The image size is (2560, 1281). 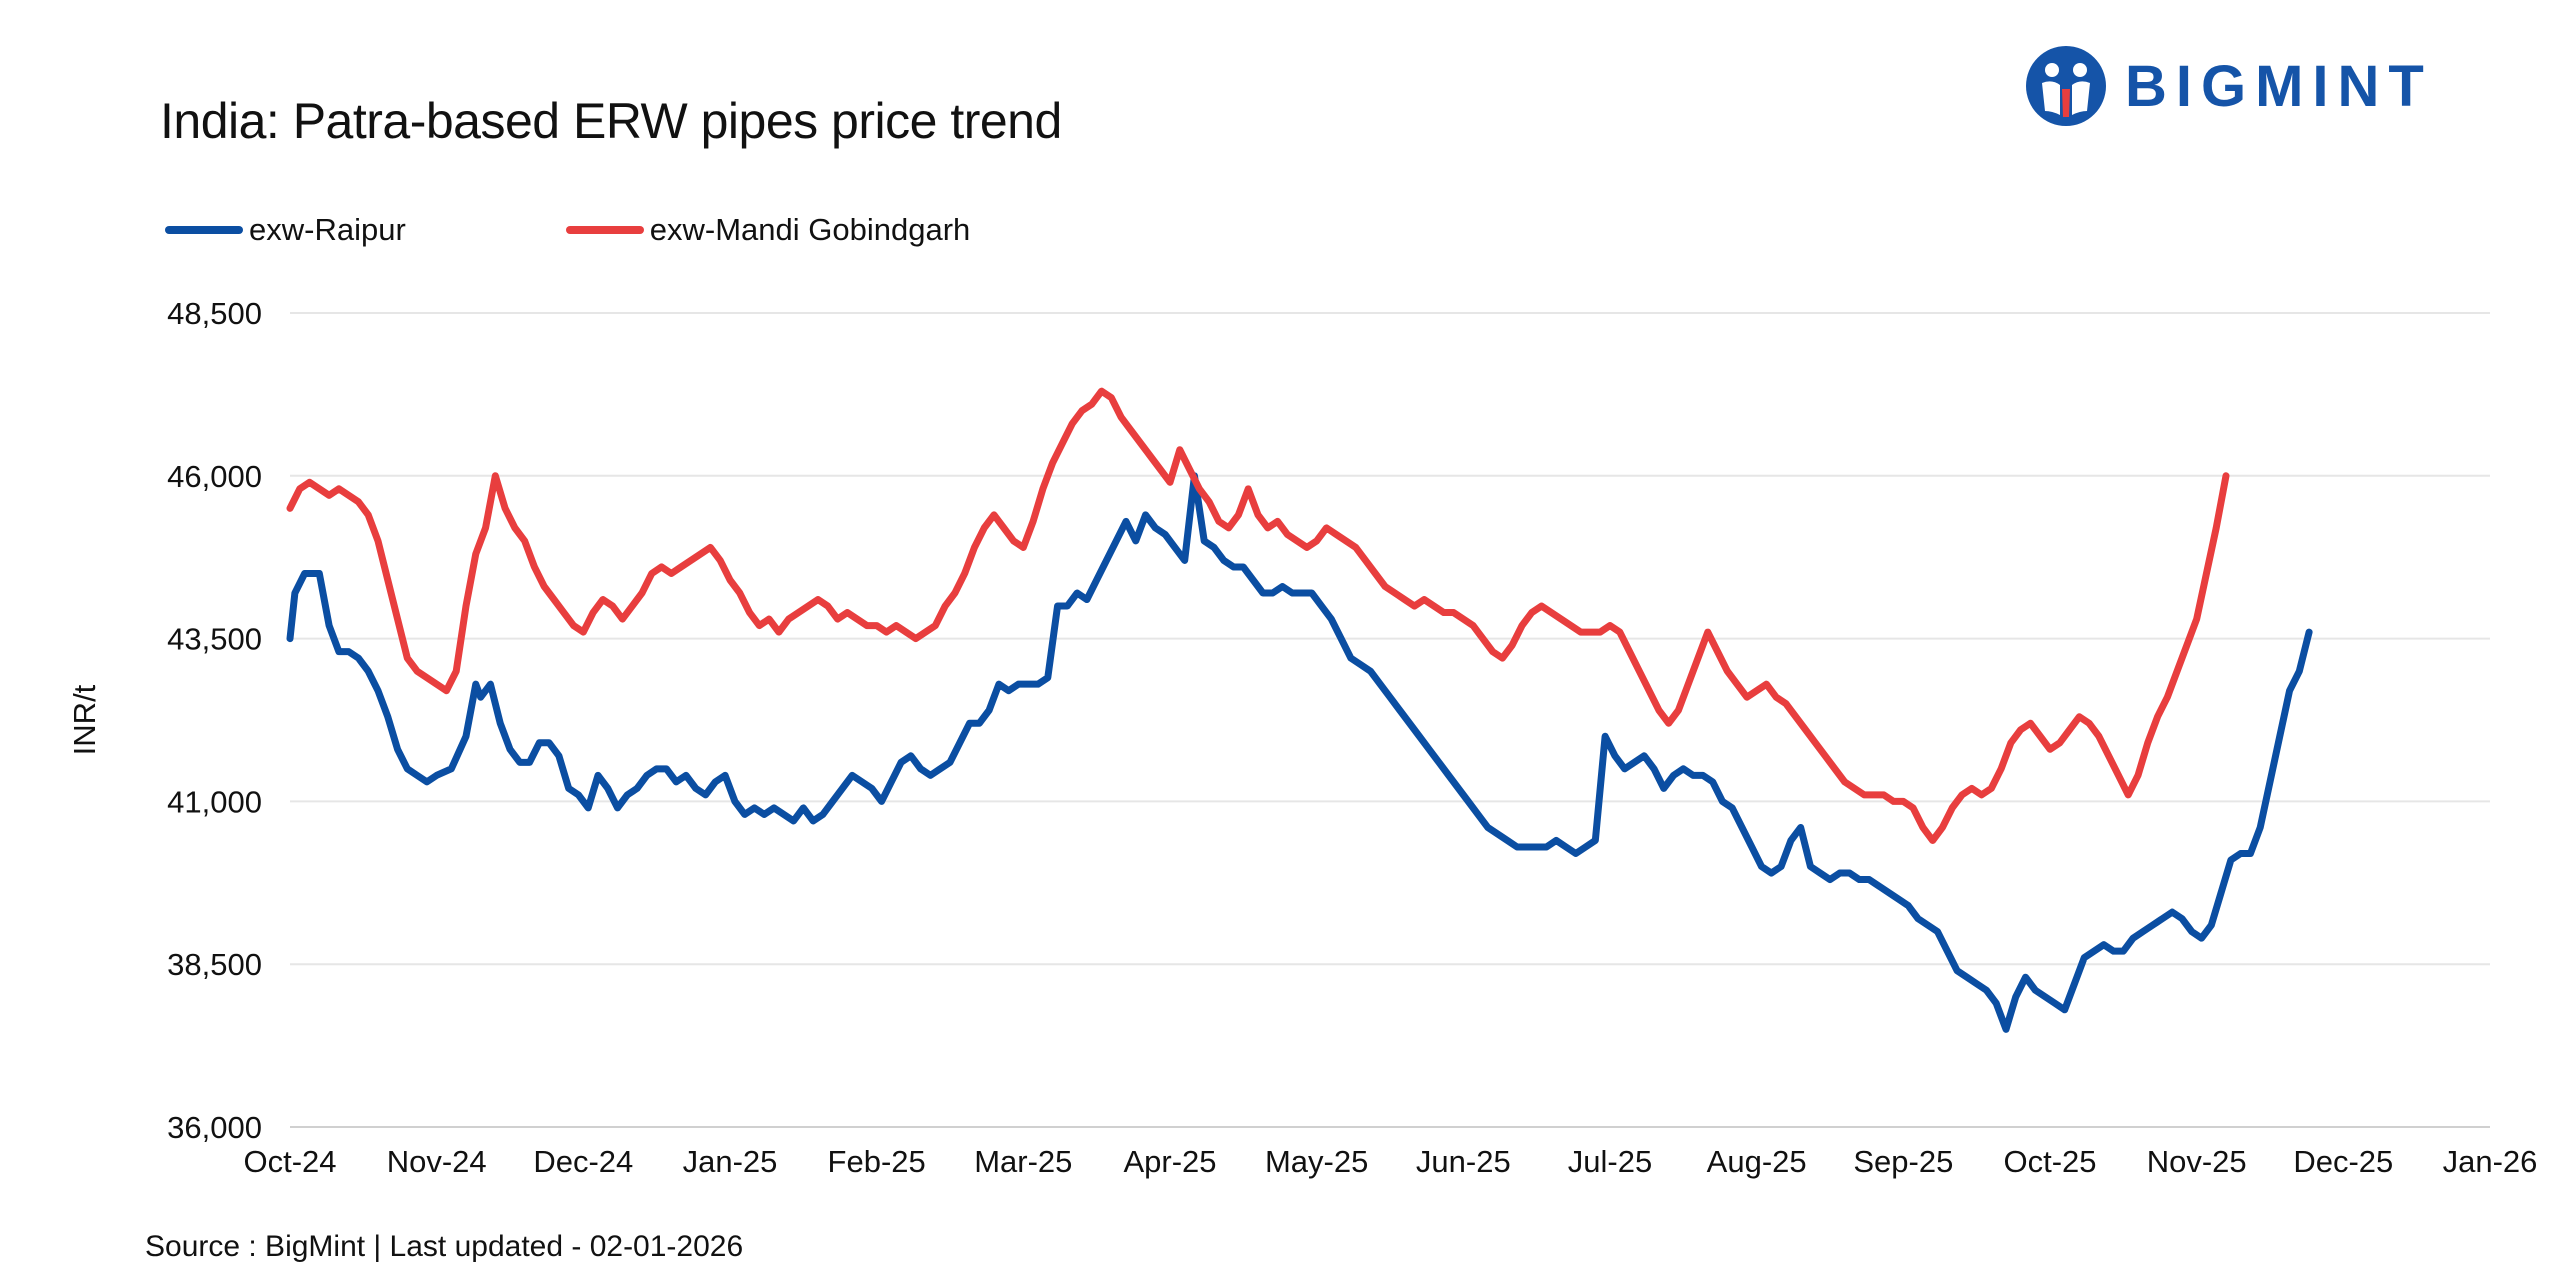 What do you see at coordinates (1023, 1161) in the screenshot?
I see `x-tick-label: Mar-25` at bounding box center [1023, 1161].